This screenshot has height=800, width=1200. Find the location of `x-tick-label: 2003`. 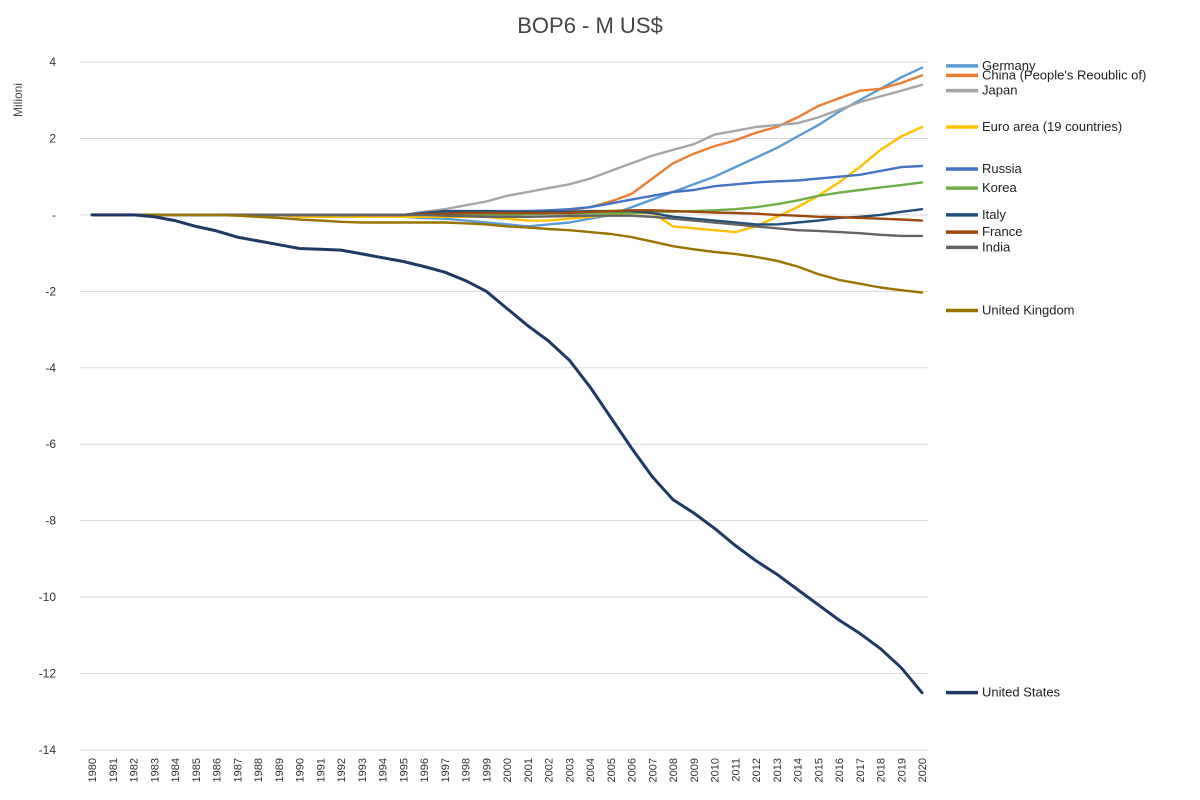

x-tick-label: 2003 is located at coordinates (570, 770).